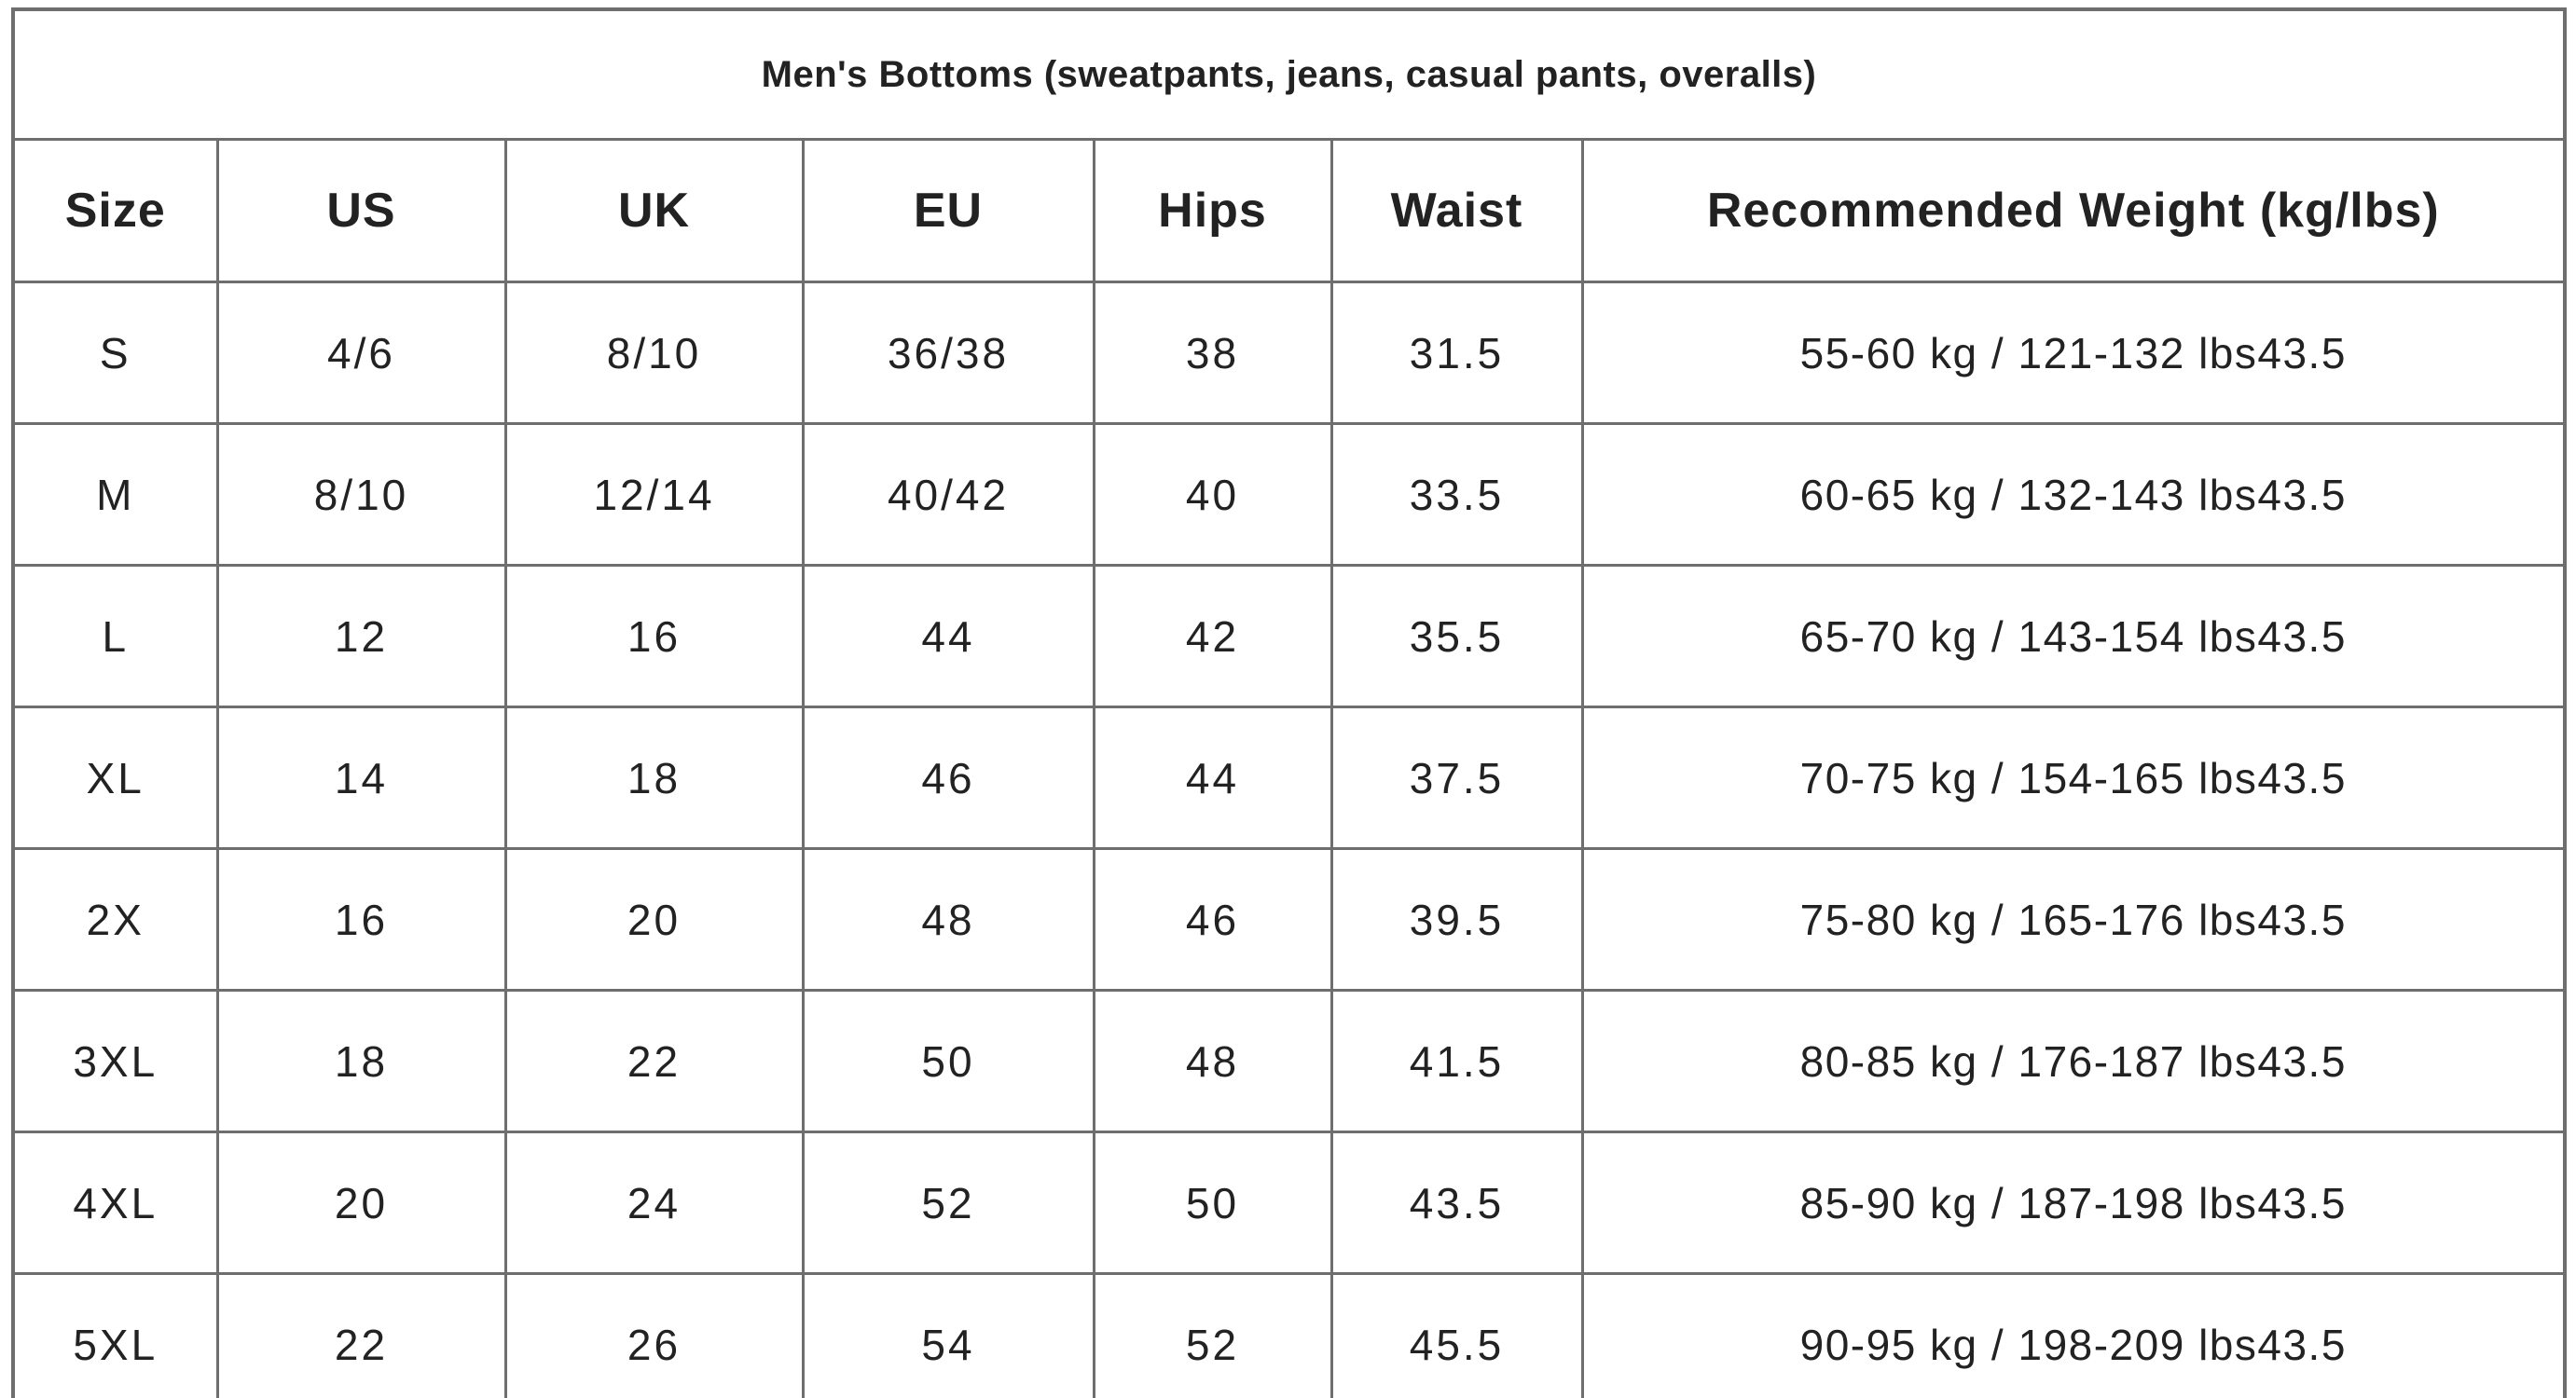  I want to click on cell-eu: 50, so click(948, 1061).